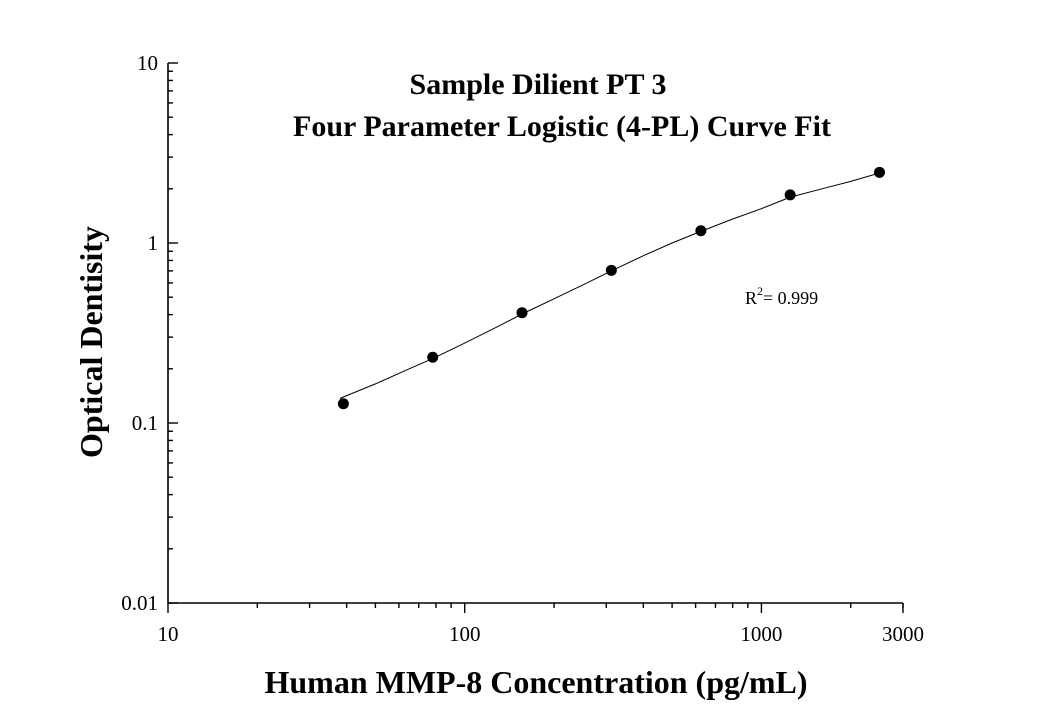 Image resolution: width=1047 pixels, height=724 pixels. I want to click on y-axis-label: Optical Dentisity, so click(91, 342).